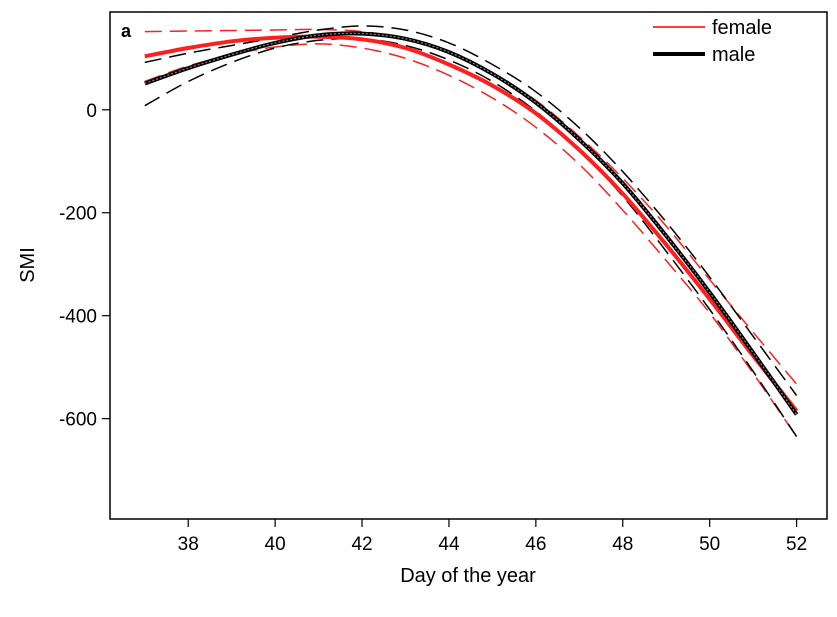 The image size is (837, 617). Describe the element at coordinates (468, 576) in the screenshot. I see `x-axis-title: Day of the year` at that location.